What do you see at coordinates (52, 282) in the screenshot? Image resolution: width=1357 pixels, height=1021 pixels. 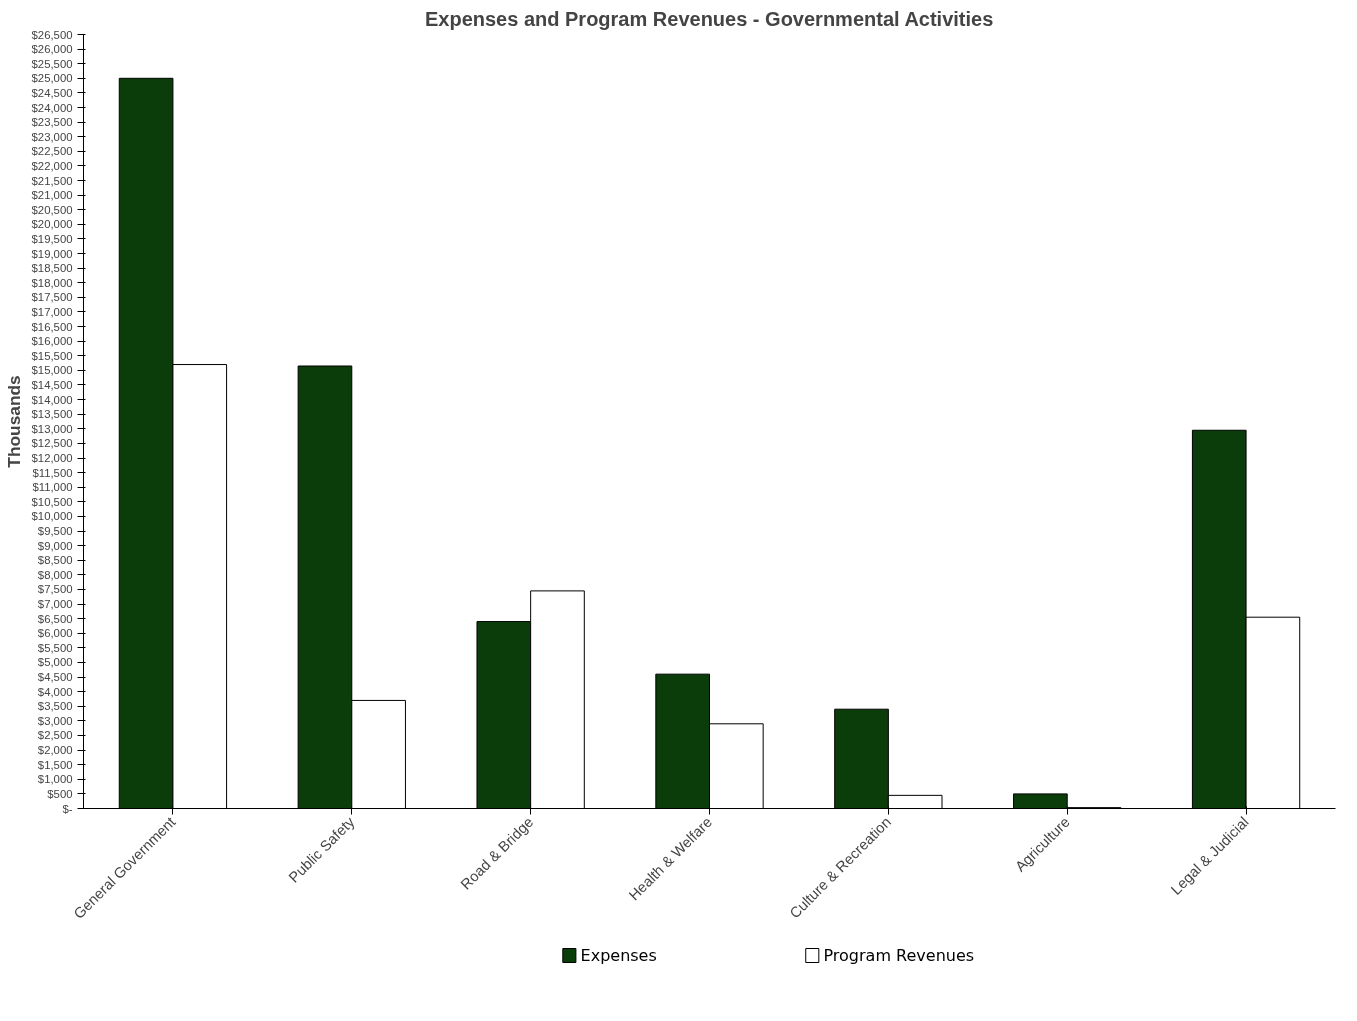 I see `y-tick-label: $18,000` at bounding box center [52, 282].